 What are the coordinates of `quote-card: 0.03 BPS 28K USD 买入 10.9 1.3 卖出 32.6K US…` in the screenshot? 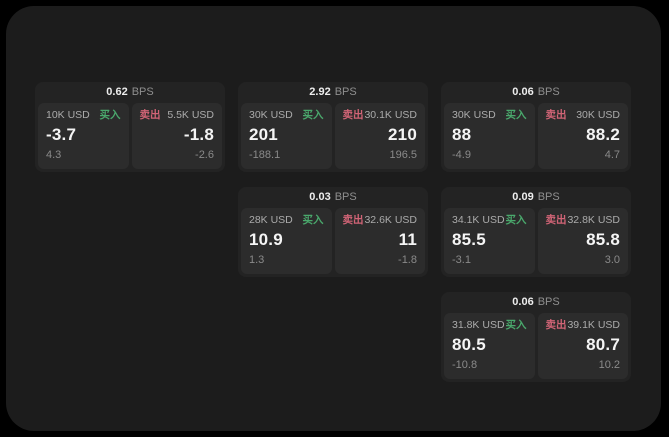 It's located at (333, 232).